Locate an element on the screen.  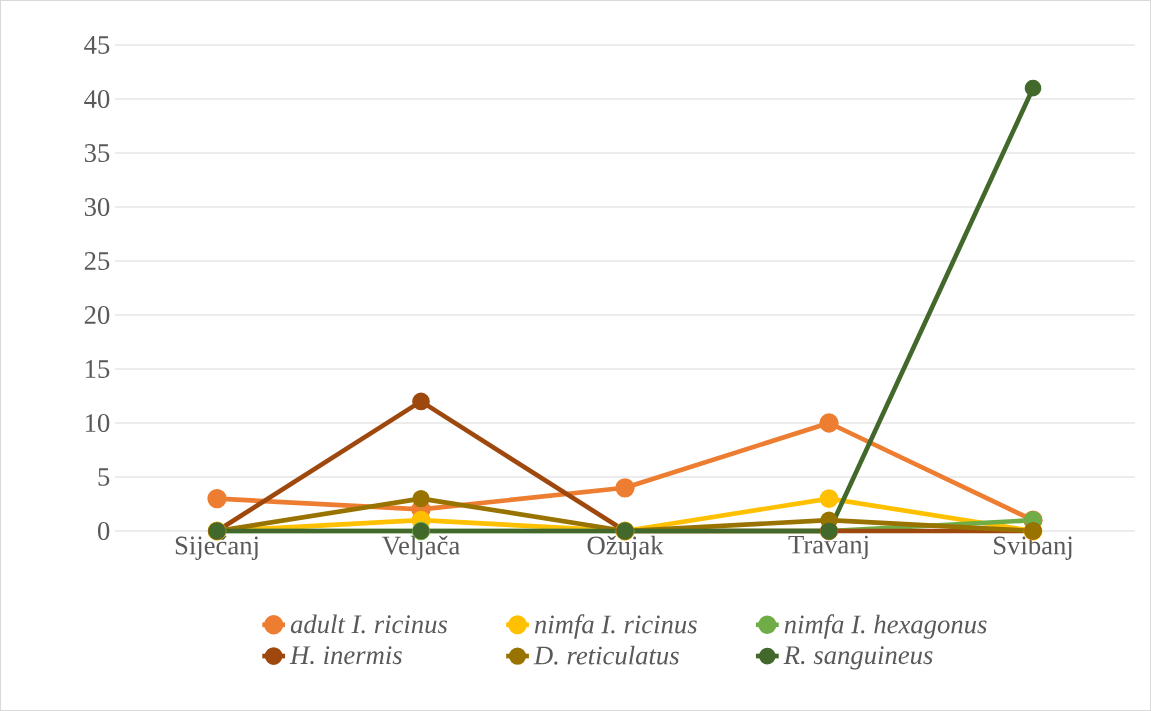
x-tick-label: Siječanj is located at coordinates (216, 547).